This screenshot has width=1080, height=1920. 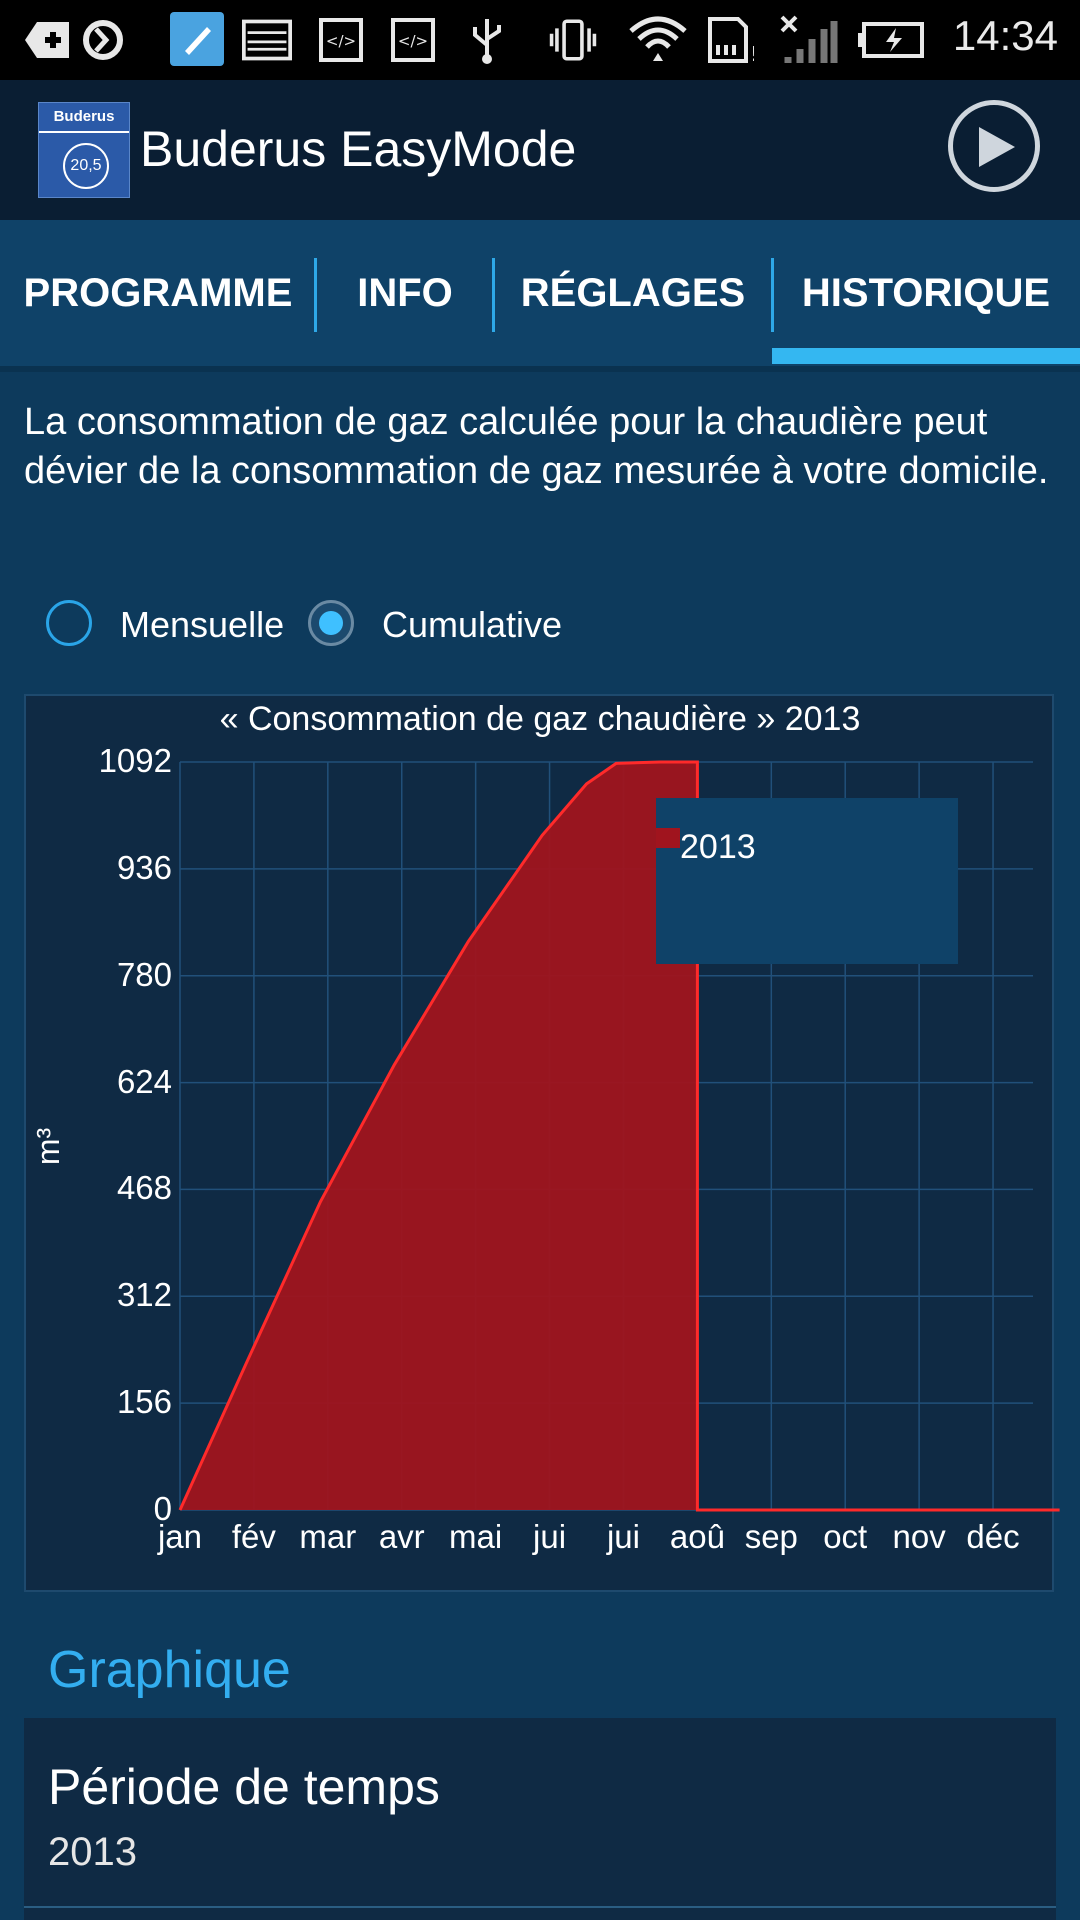 What do you see at coordinates (244, 1787) in the screenshot?
I see `time-period-label: Période de temps` at bounding box center [244, 1787].